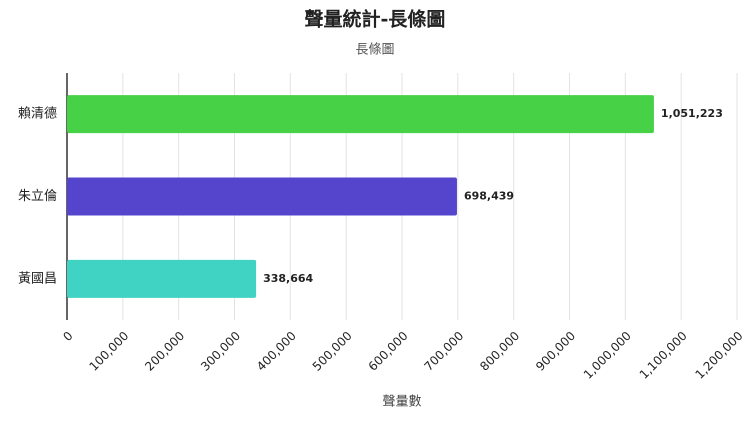 This screenshot has width=750, height=429. What do you see at coordinates (220, 351) in the screenshot?
I see `x-tick-label: 300,000` at bounding box center [220, 351].